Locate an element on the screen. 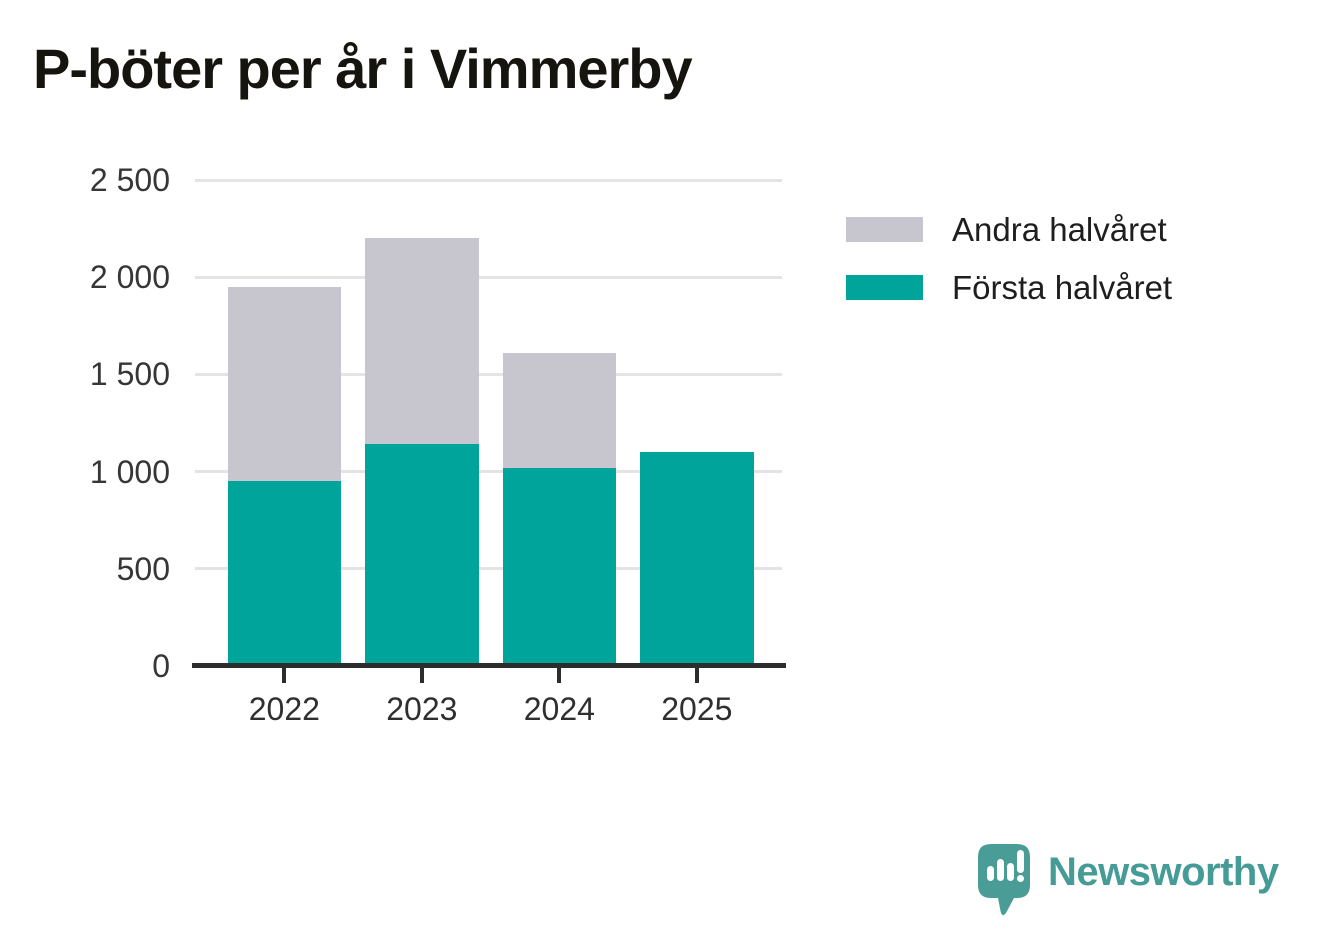  bar-segment-forsta-halvaret-2023 is located at coordinates (422, 555).